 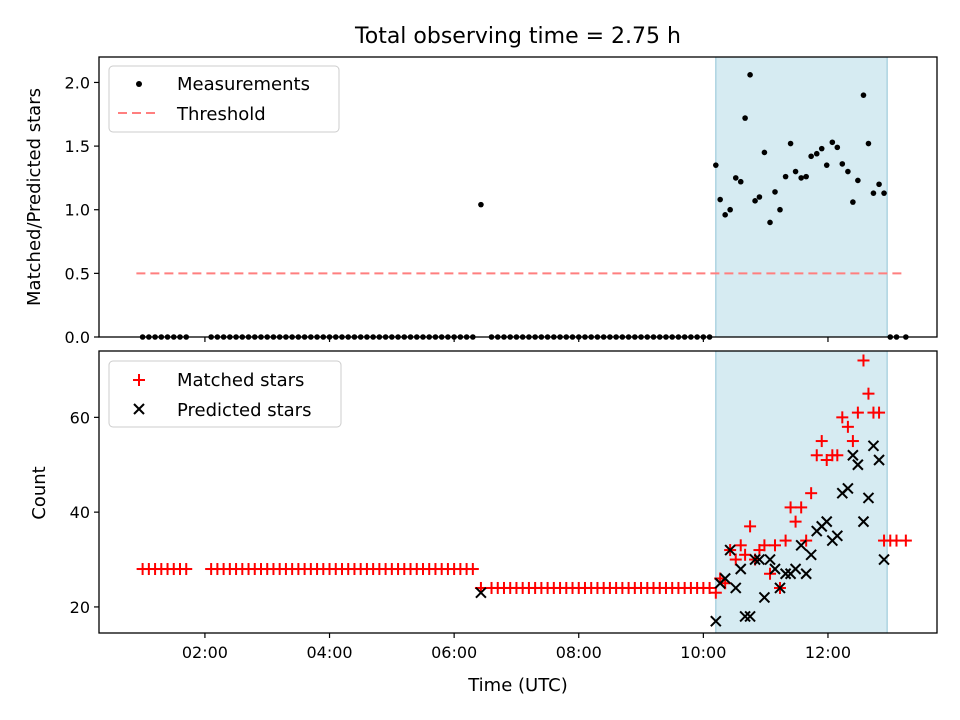 What do you see at coordinates (77, 210) in the screenshot?
I see `top-y-tick-label: 1.0` at bounding box center [77, 210].